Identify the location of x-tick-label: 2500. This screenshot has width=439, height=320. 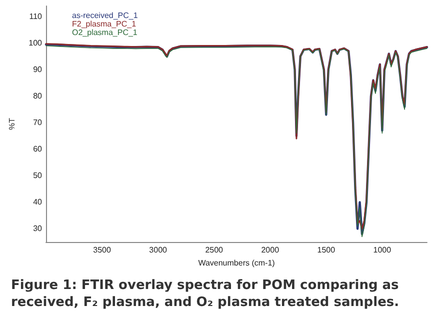
(214, 250).